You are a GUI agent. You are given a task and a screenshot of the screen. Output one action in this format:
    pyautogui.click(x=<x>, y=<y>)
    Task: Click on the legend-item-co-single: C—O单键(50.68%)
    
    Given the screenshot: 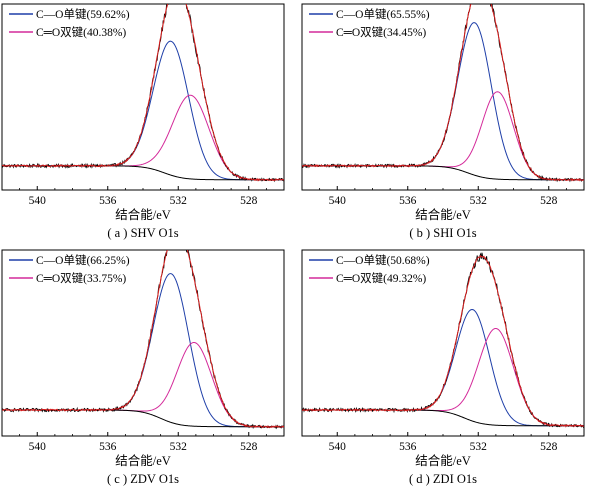 What is the action you would take?
    pyautogui.click(x=383, y=260)
    